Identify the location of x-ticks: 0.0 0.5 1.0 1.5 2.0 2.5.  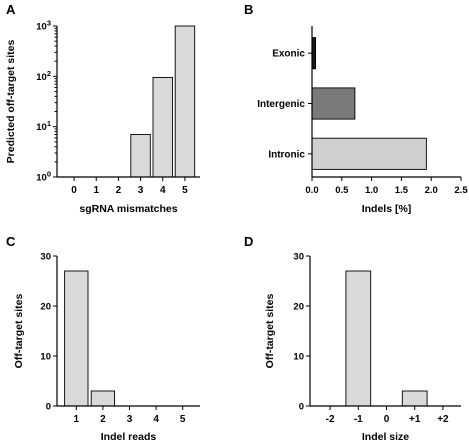
(386, 186).